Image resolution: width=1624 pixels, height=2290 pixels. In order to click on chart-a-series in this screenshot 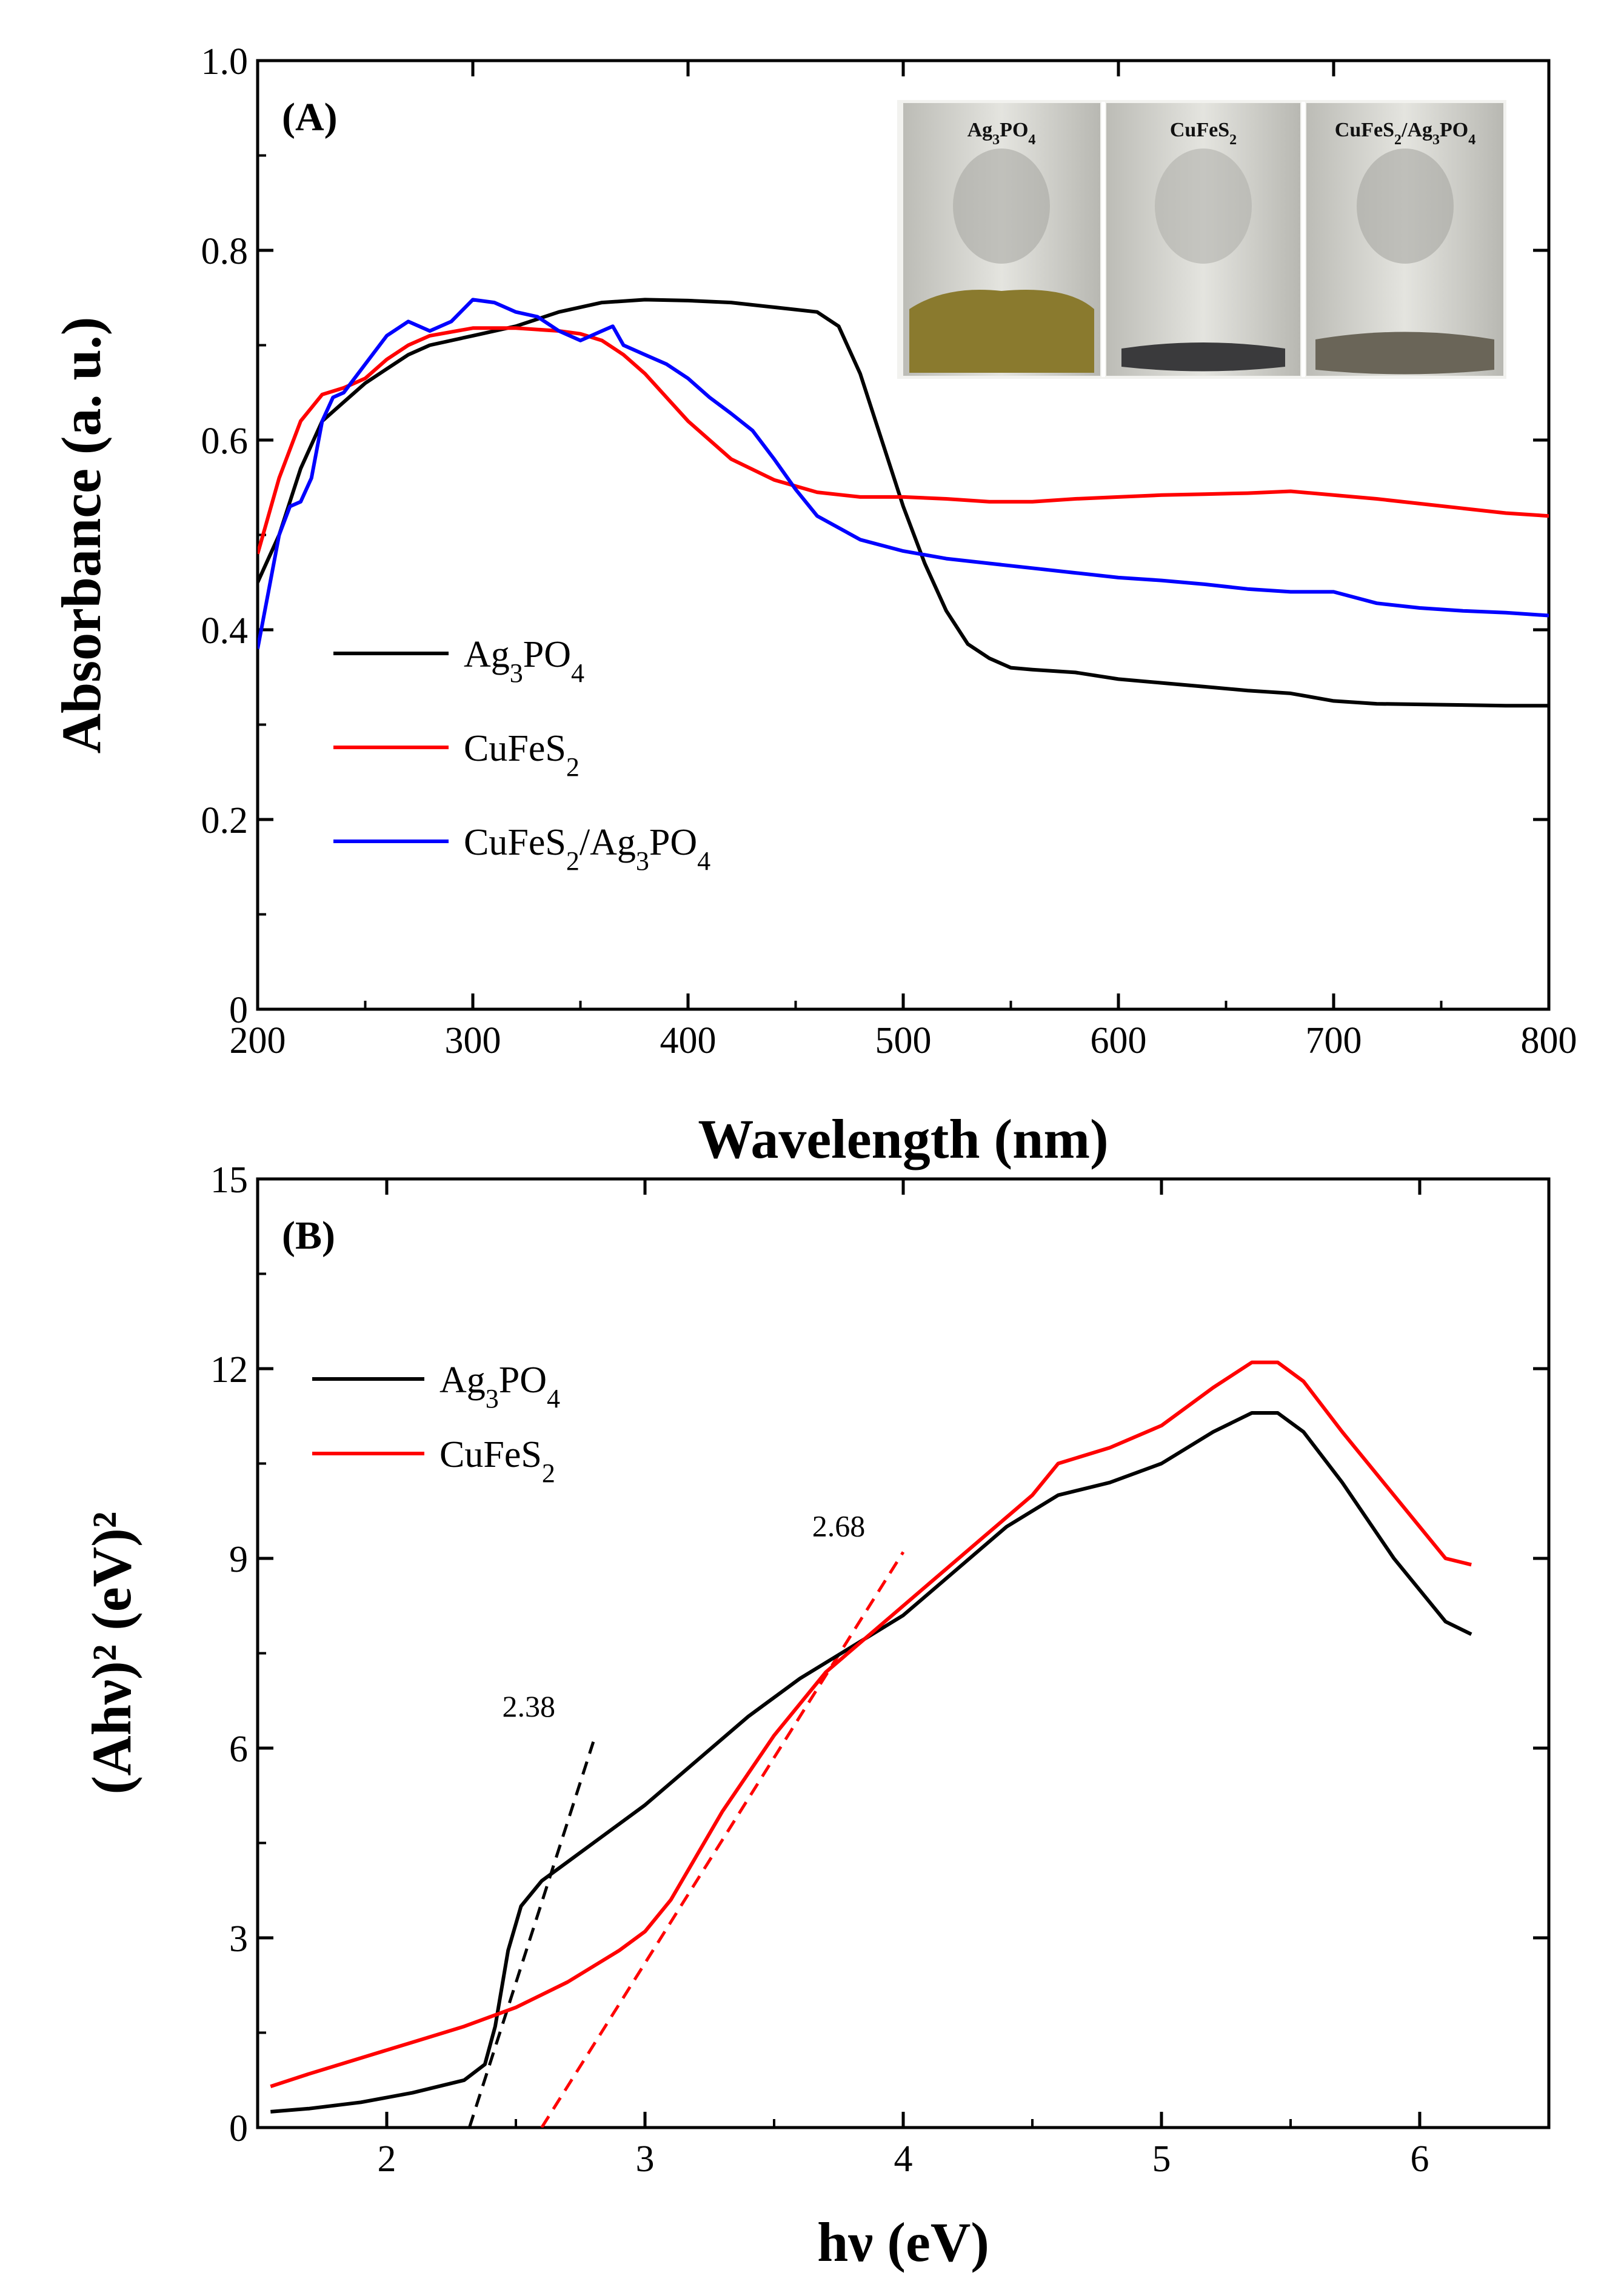, I will do `click(903, 503)`.